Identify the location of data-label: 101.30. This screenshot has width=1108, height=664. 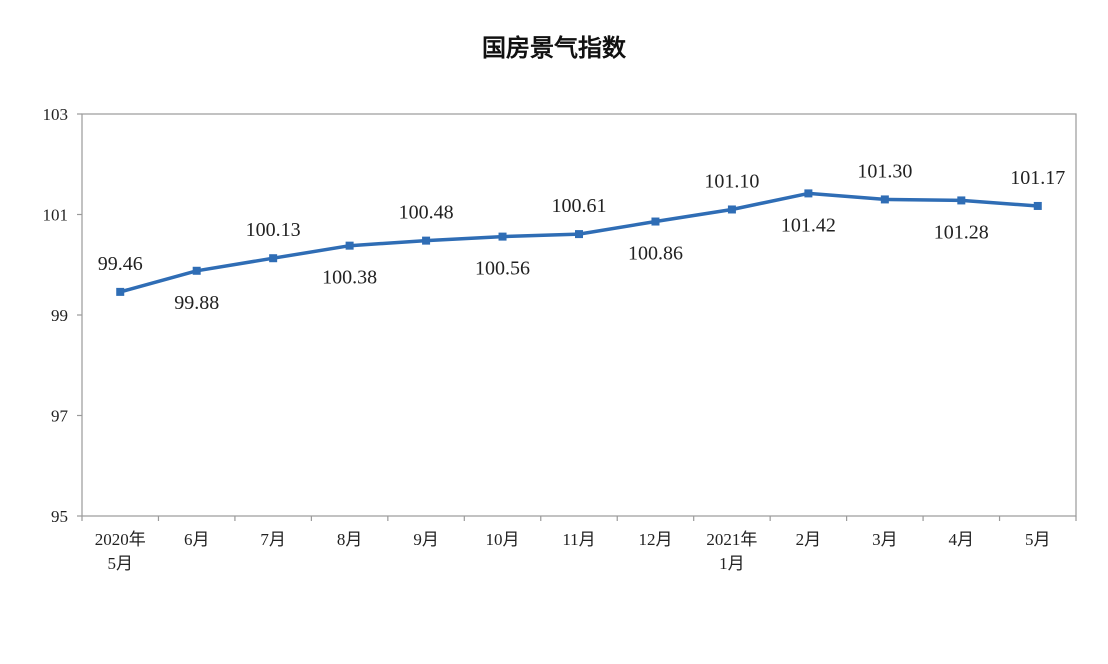
(884, 171).